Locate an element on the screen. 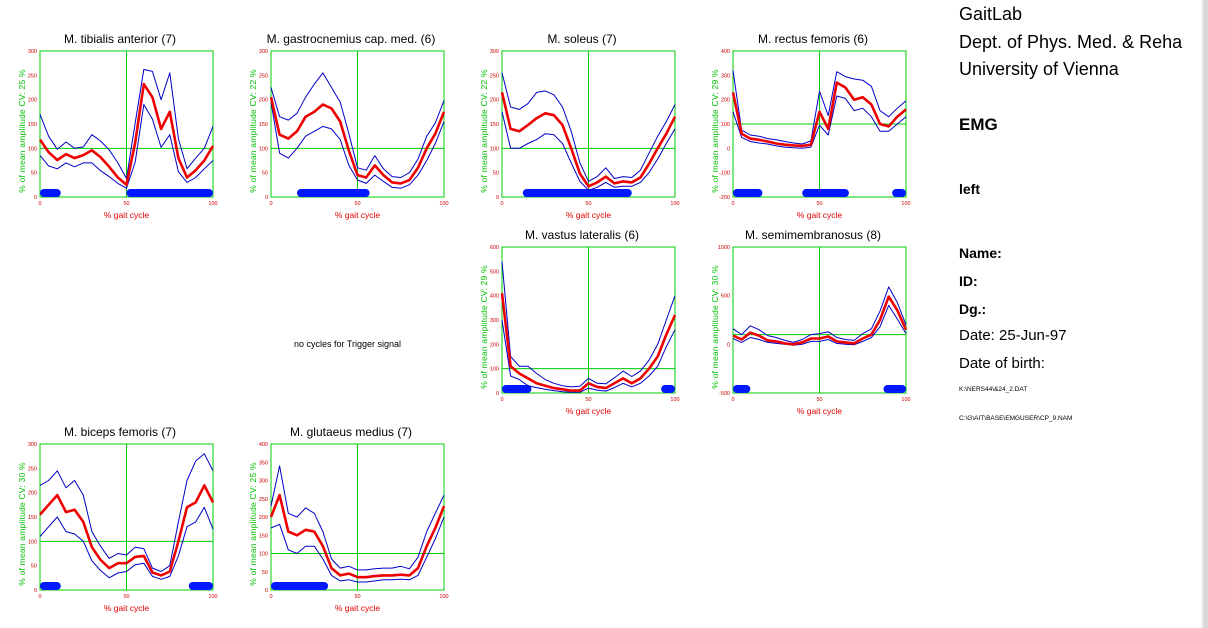 This screenshot has height=628, width=1208. y-tick-label: -200 is located at coordinates (724, 198).